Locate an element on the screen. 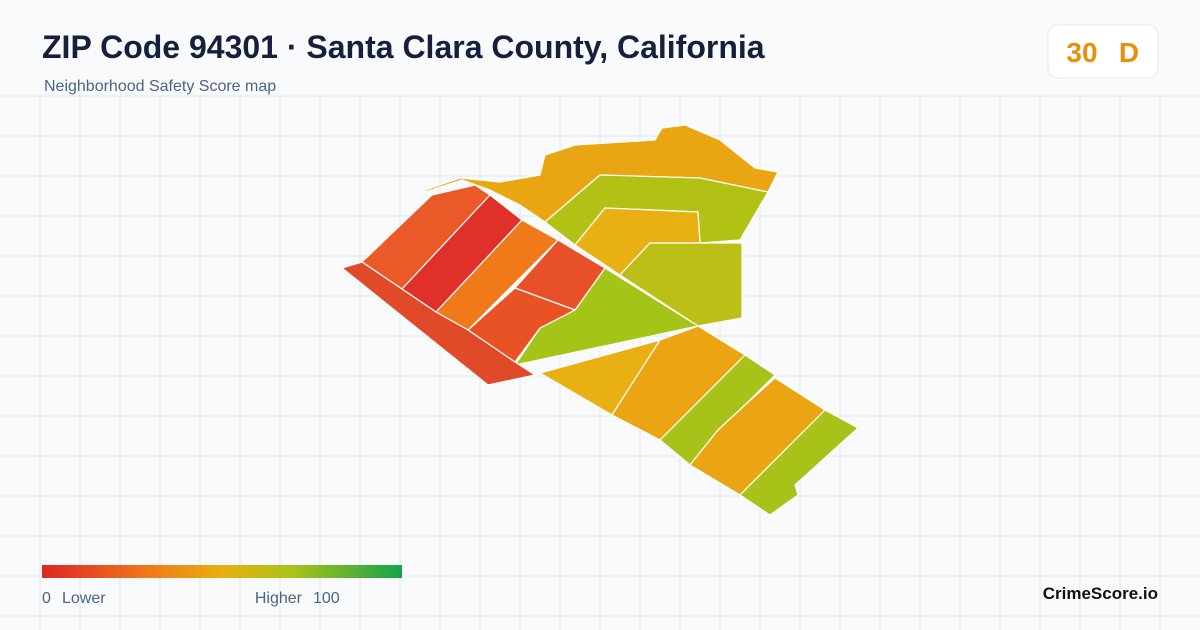 This screenshot has height=630, width=1200. score-badge is located at coordinates (1103, 51).